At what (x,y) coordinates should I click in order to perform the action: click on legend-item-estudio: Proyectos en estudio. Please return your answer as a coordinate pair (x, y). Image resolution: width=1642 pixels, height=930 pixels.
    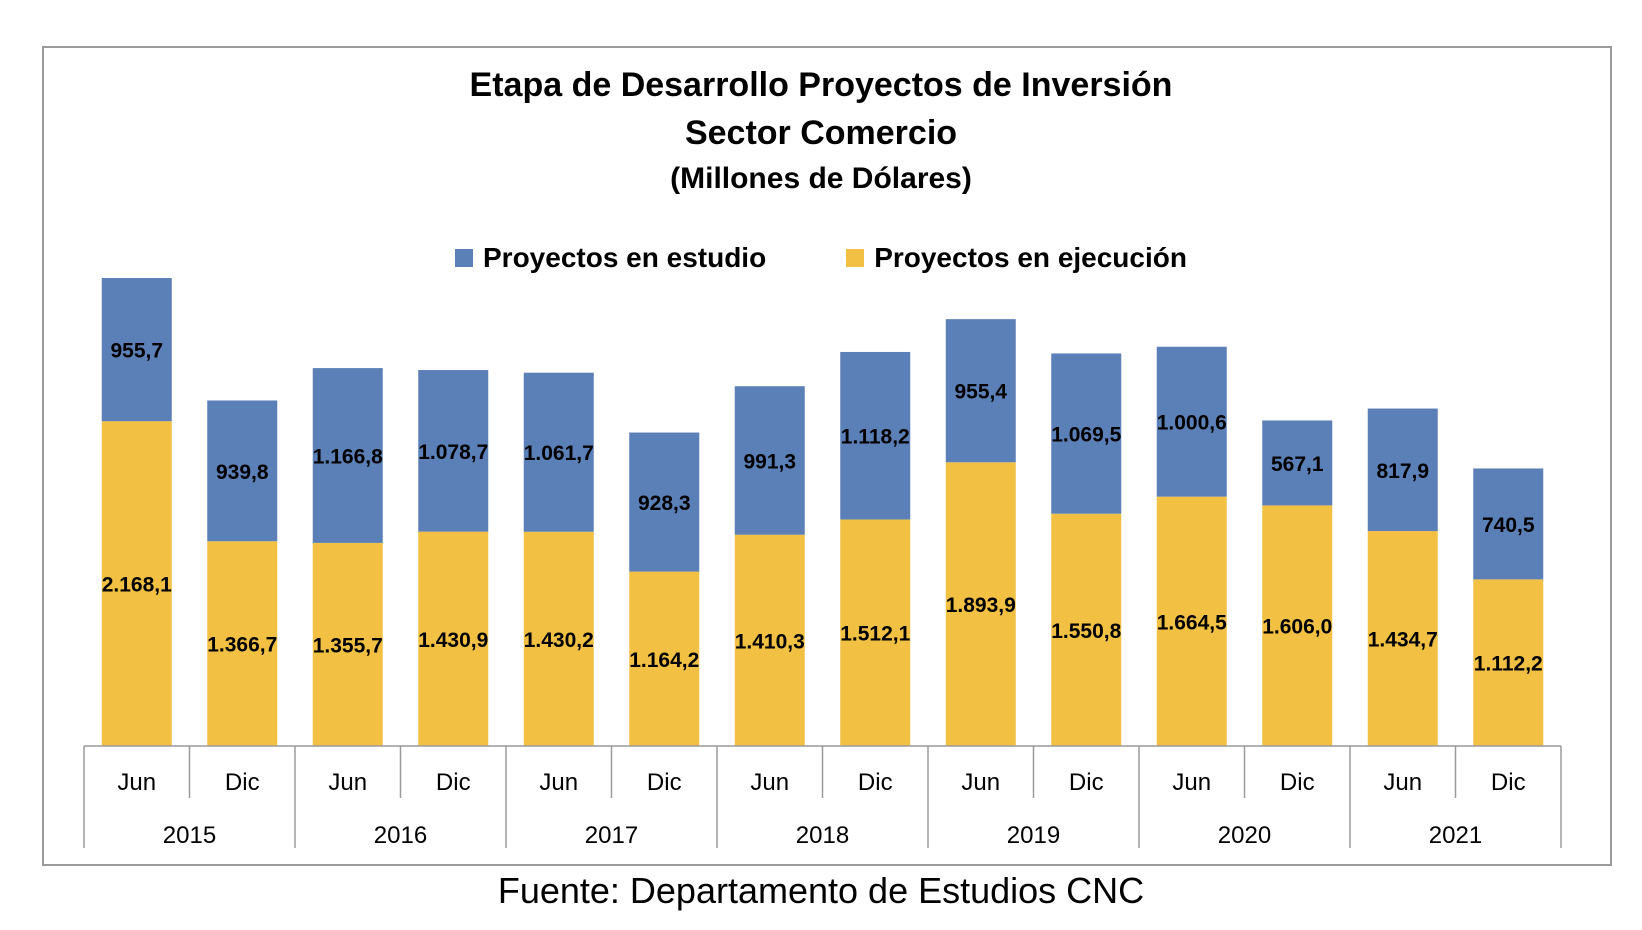
    Looking at the image, I should click on (610, 258).